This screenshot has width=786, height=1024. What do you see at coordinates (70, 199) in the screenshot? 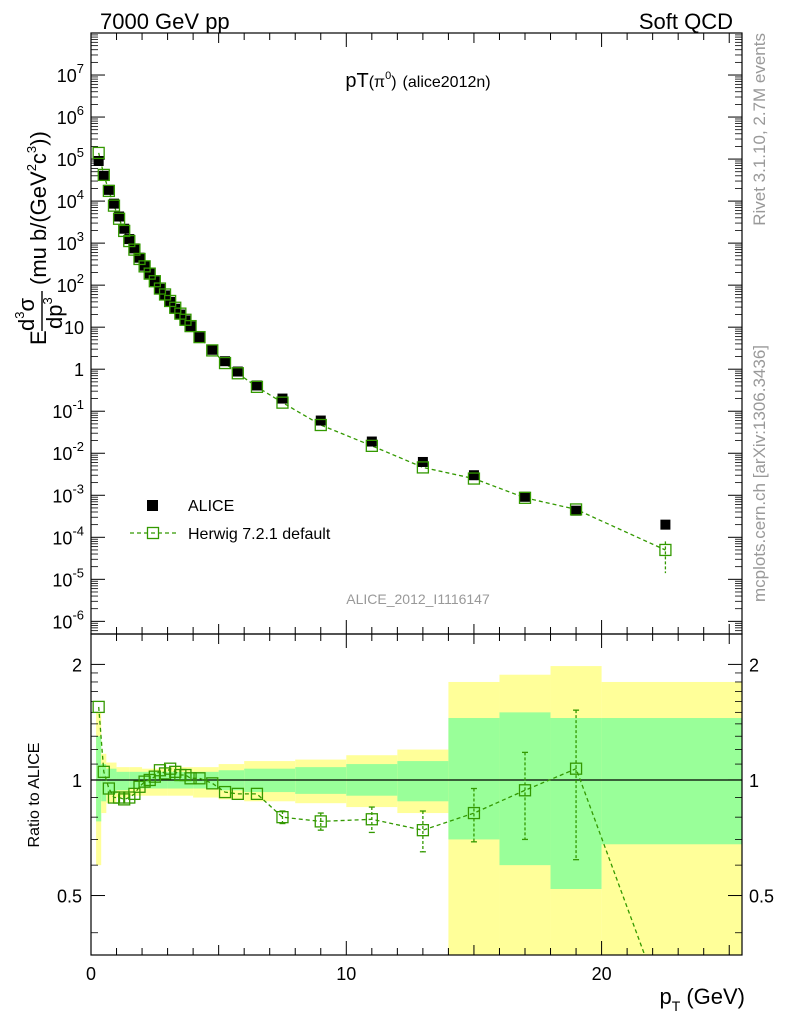
I see `main-ytick-label: 10⁴` at bounding box center [70, 199].